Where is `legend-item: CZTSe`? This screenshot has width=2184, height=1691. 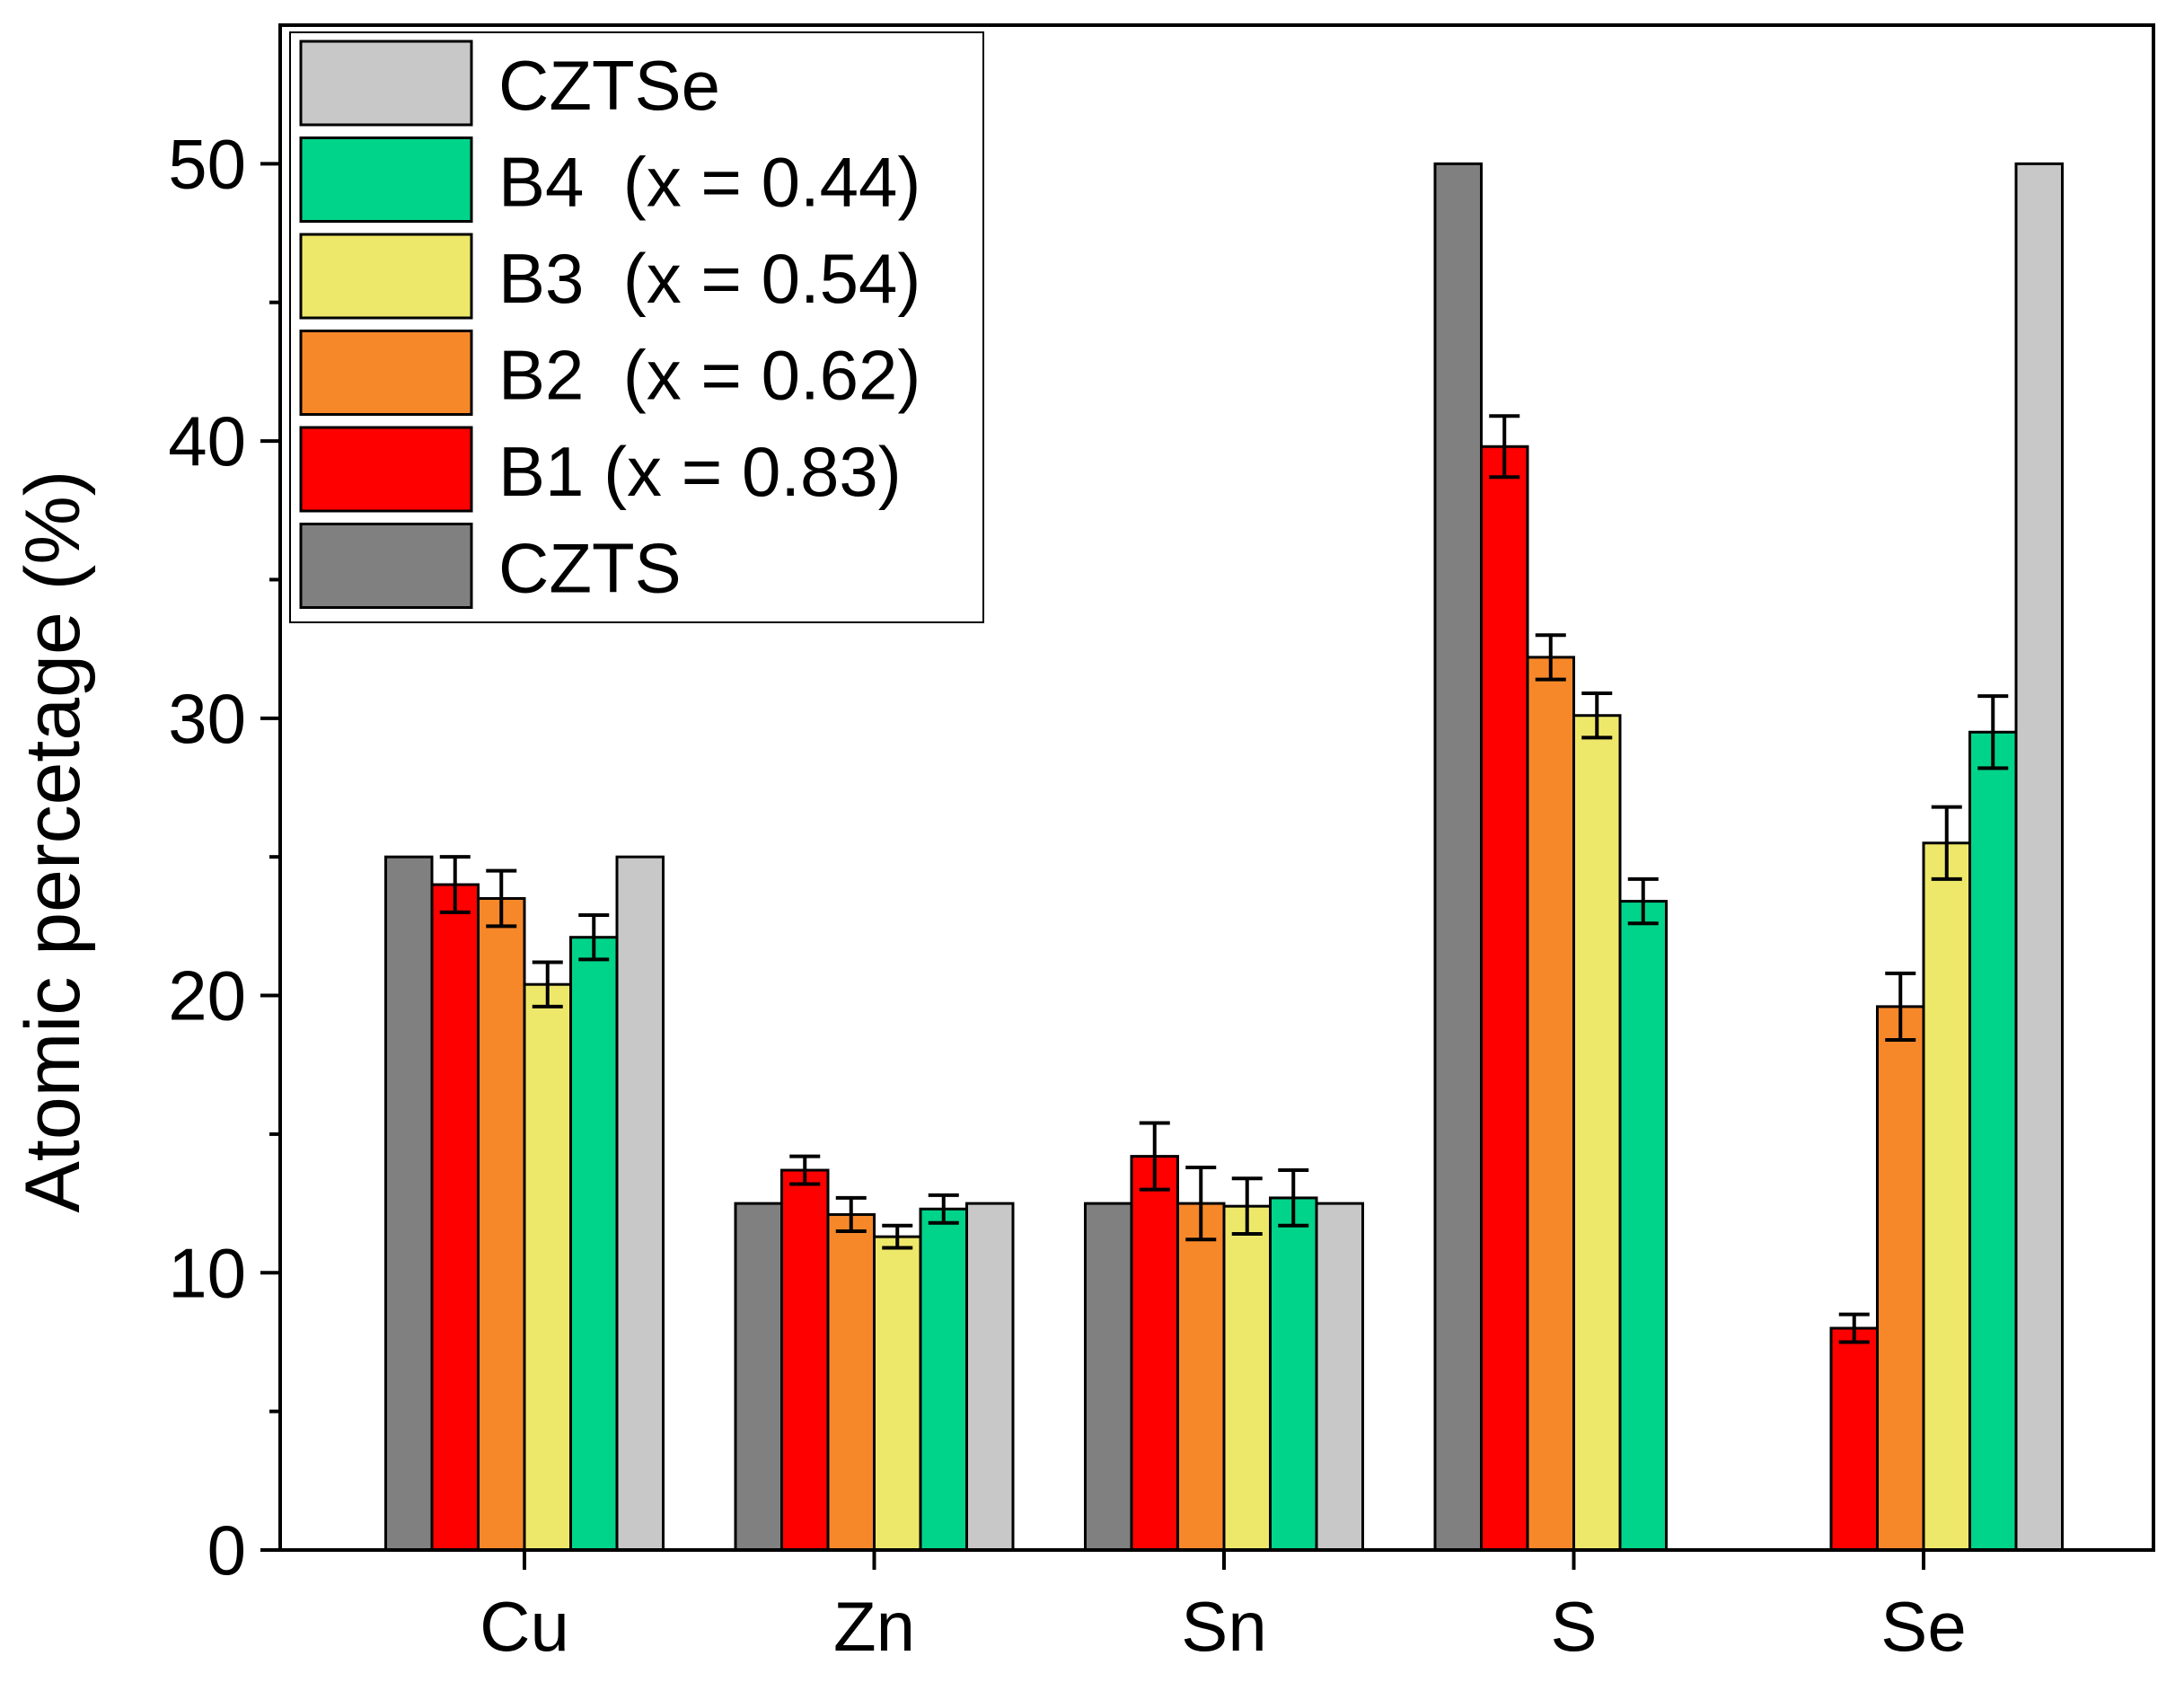 legend-item: CZTSe is located at coordinates (510, 83).